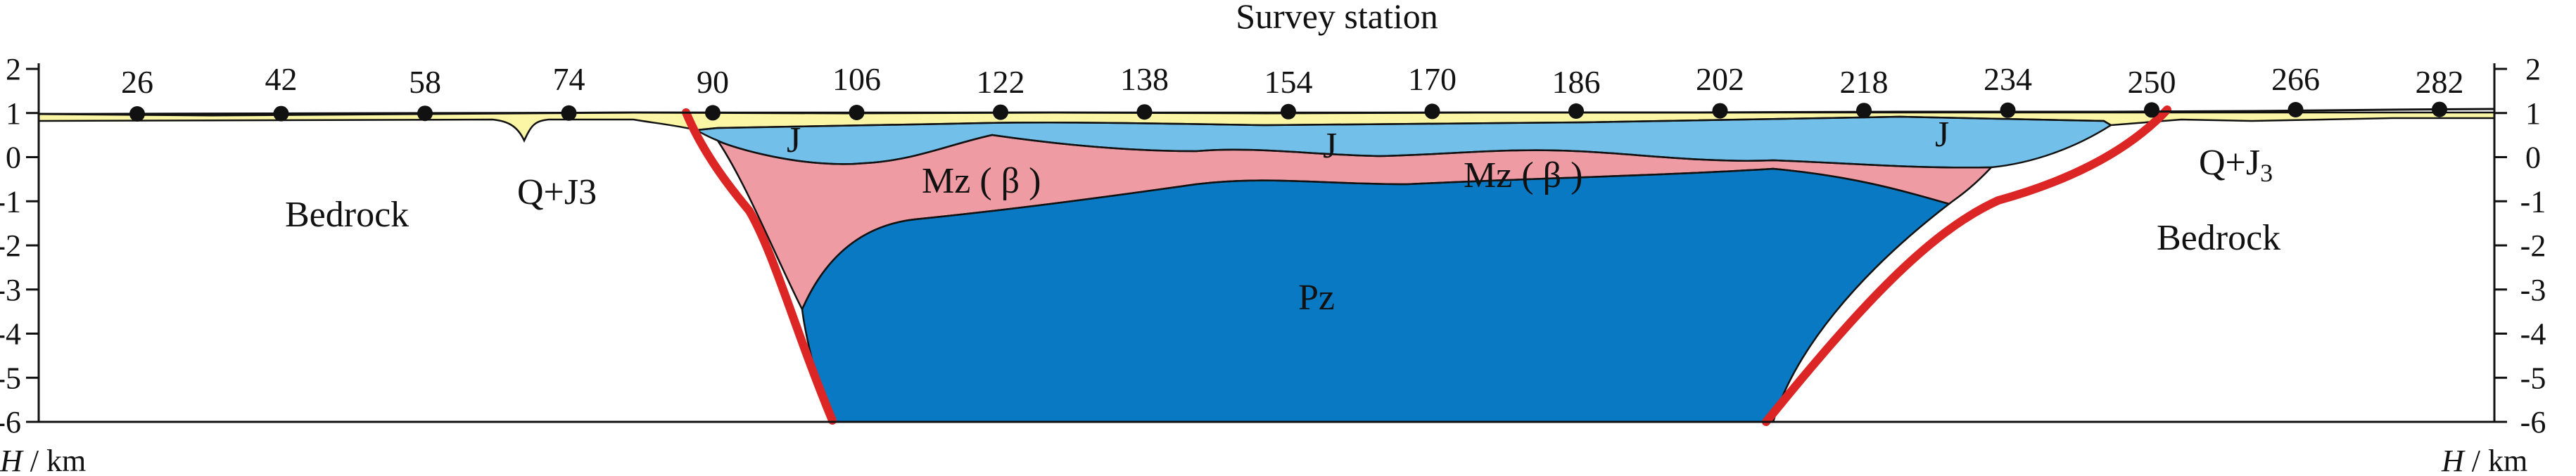 The width and height of the screenshot is (2576, 476). I want to click on y-axis-label-left: H / km, so click(43, 460).